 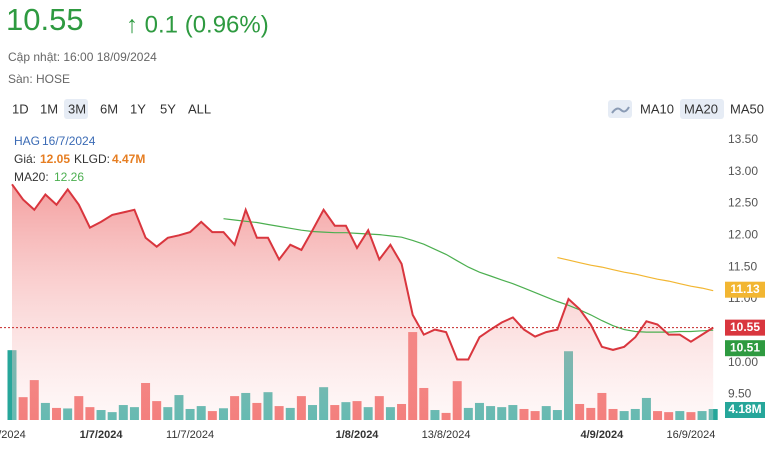 I want to click on range-button: 3M, so click(x=77, y=108).